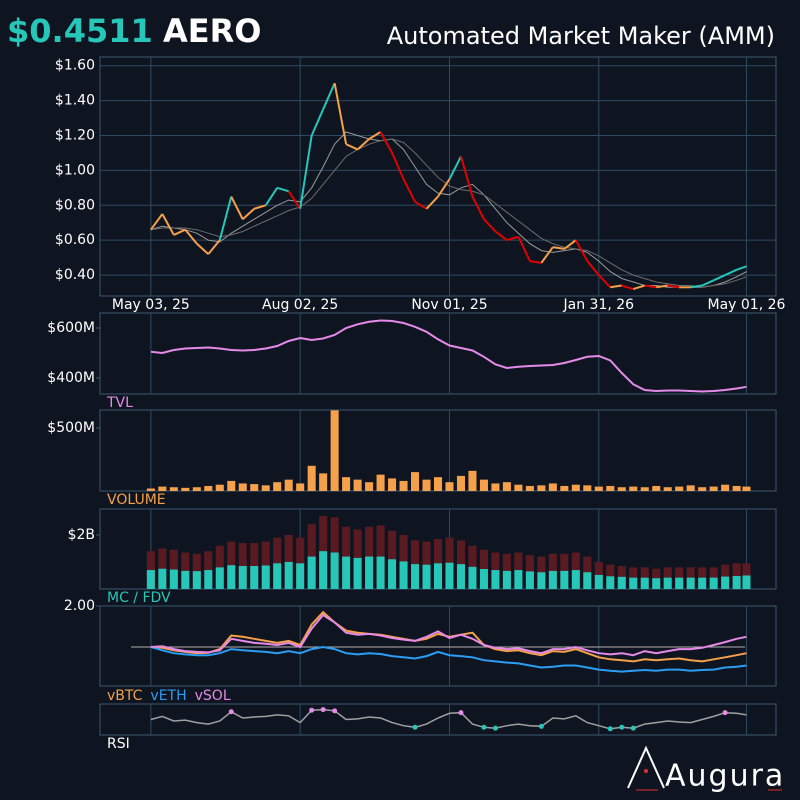  I want to click on x-tick-label: Aug 02, 25, so click(300, 305).